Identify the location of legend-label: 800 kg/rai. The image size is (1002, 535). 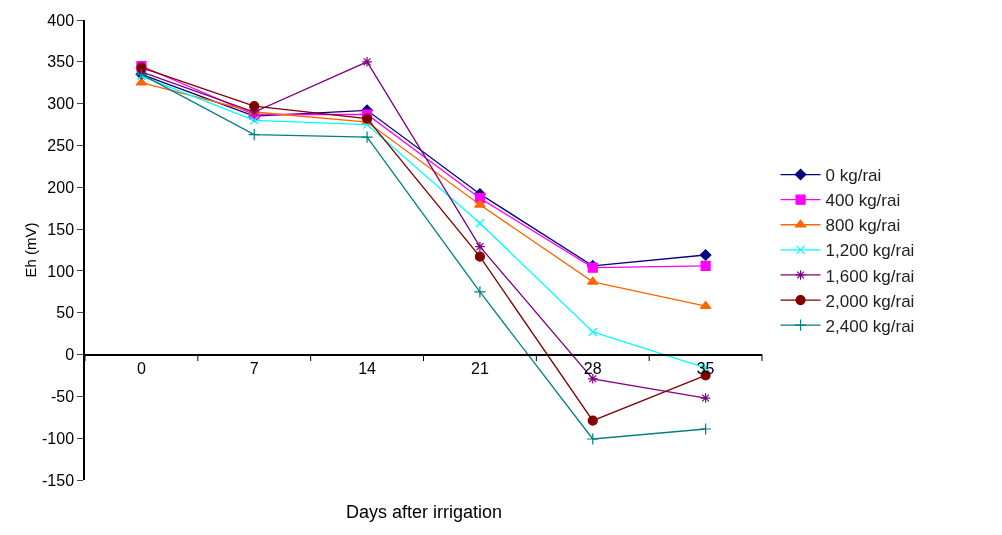
(863, 226).